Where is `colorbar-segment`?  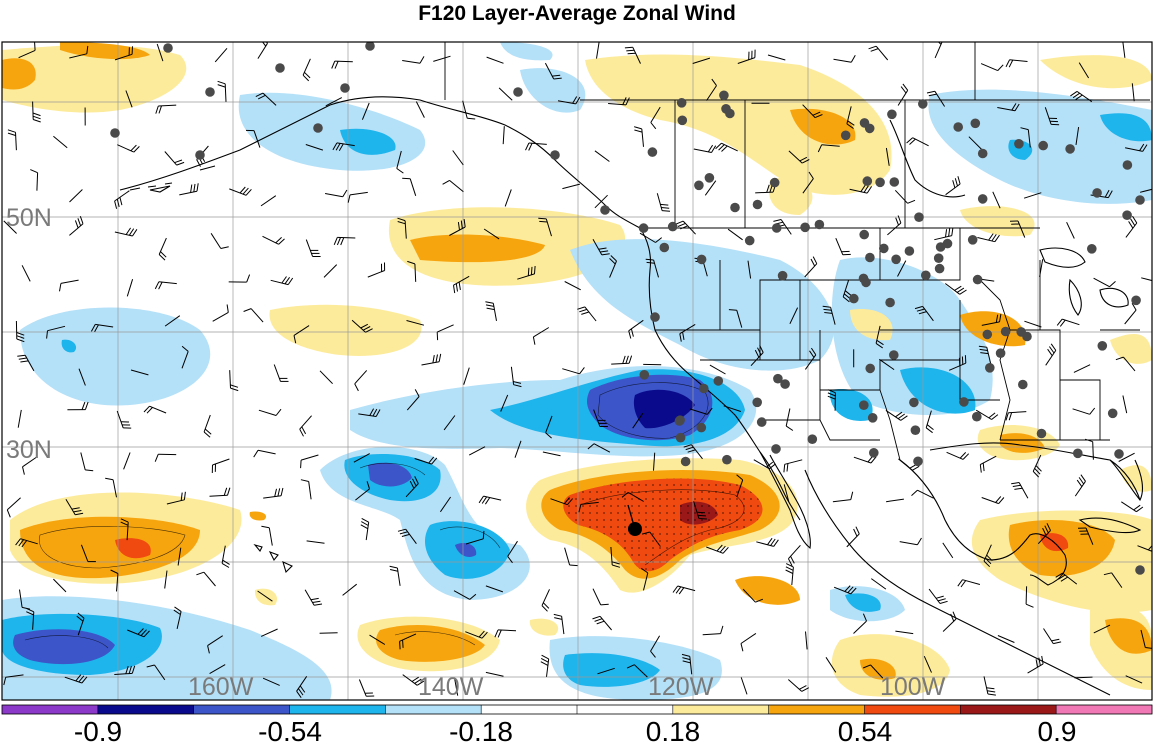 colorbar-segment is located at coordinates (146, 709).